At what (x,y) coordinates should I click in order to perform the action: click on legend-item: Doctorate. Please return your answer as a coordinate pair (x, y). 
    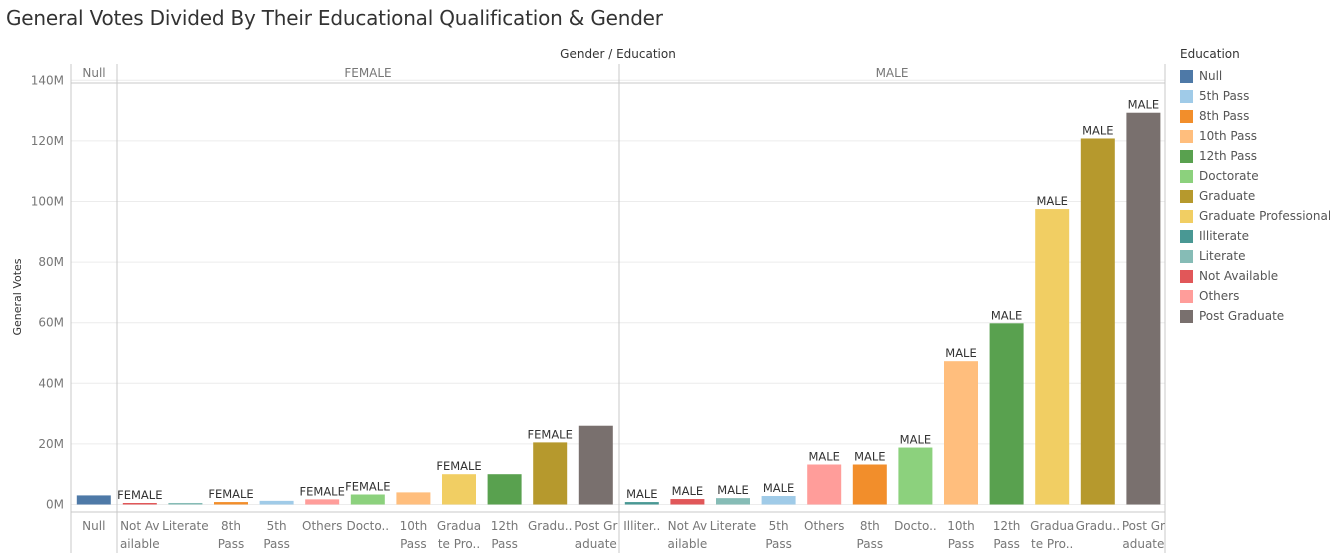
    Looking at the image, I should click on (1255, 176).